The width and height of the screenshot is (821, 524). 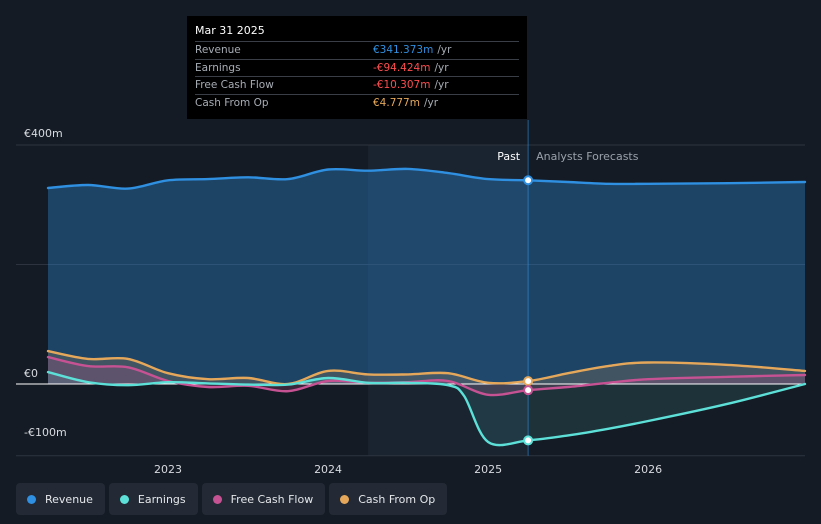 I want to click on legend-item-earnings: Earnings, so click(x=153, y=499).